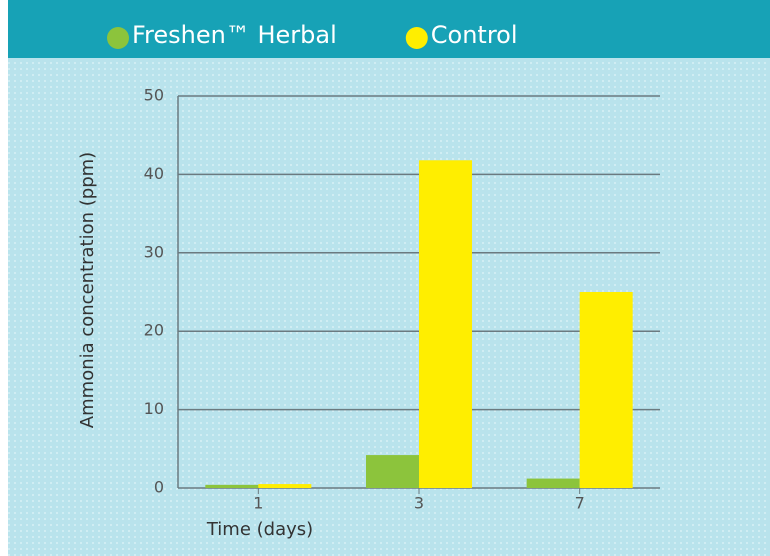  Describe the element at coordinates (154, 330) in the screenshot. I see `y-tick-label: 20` at that location.